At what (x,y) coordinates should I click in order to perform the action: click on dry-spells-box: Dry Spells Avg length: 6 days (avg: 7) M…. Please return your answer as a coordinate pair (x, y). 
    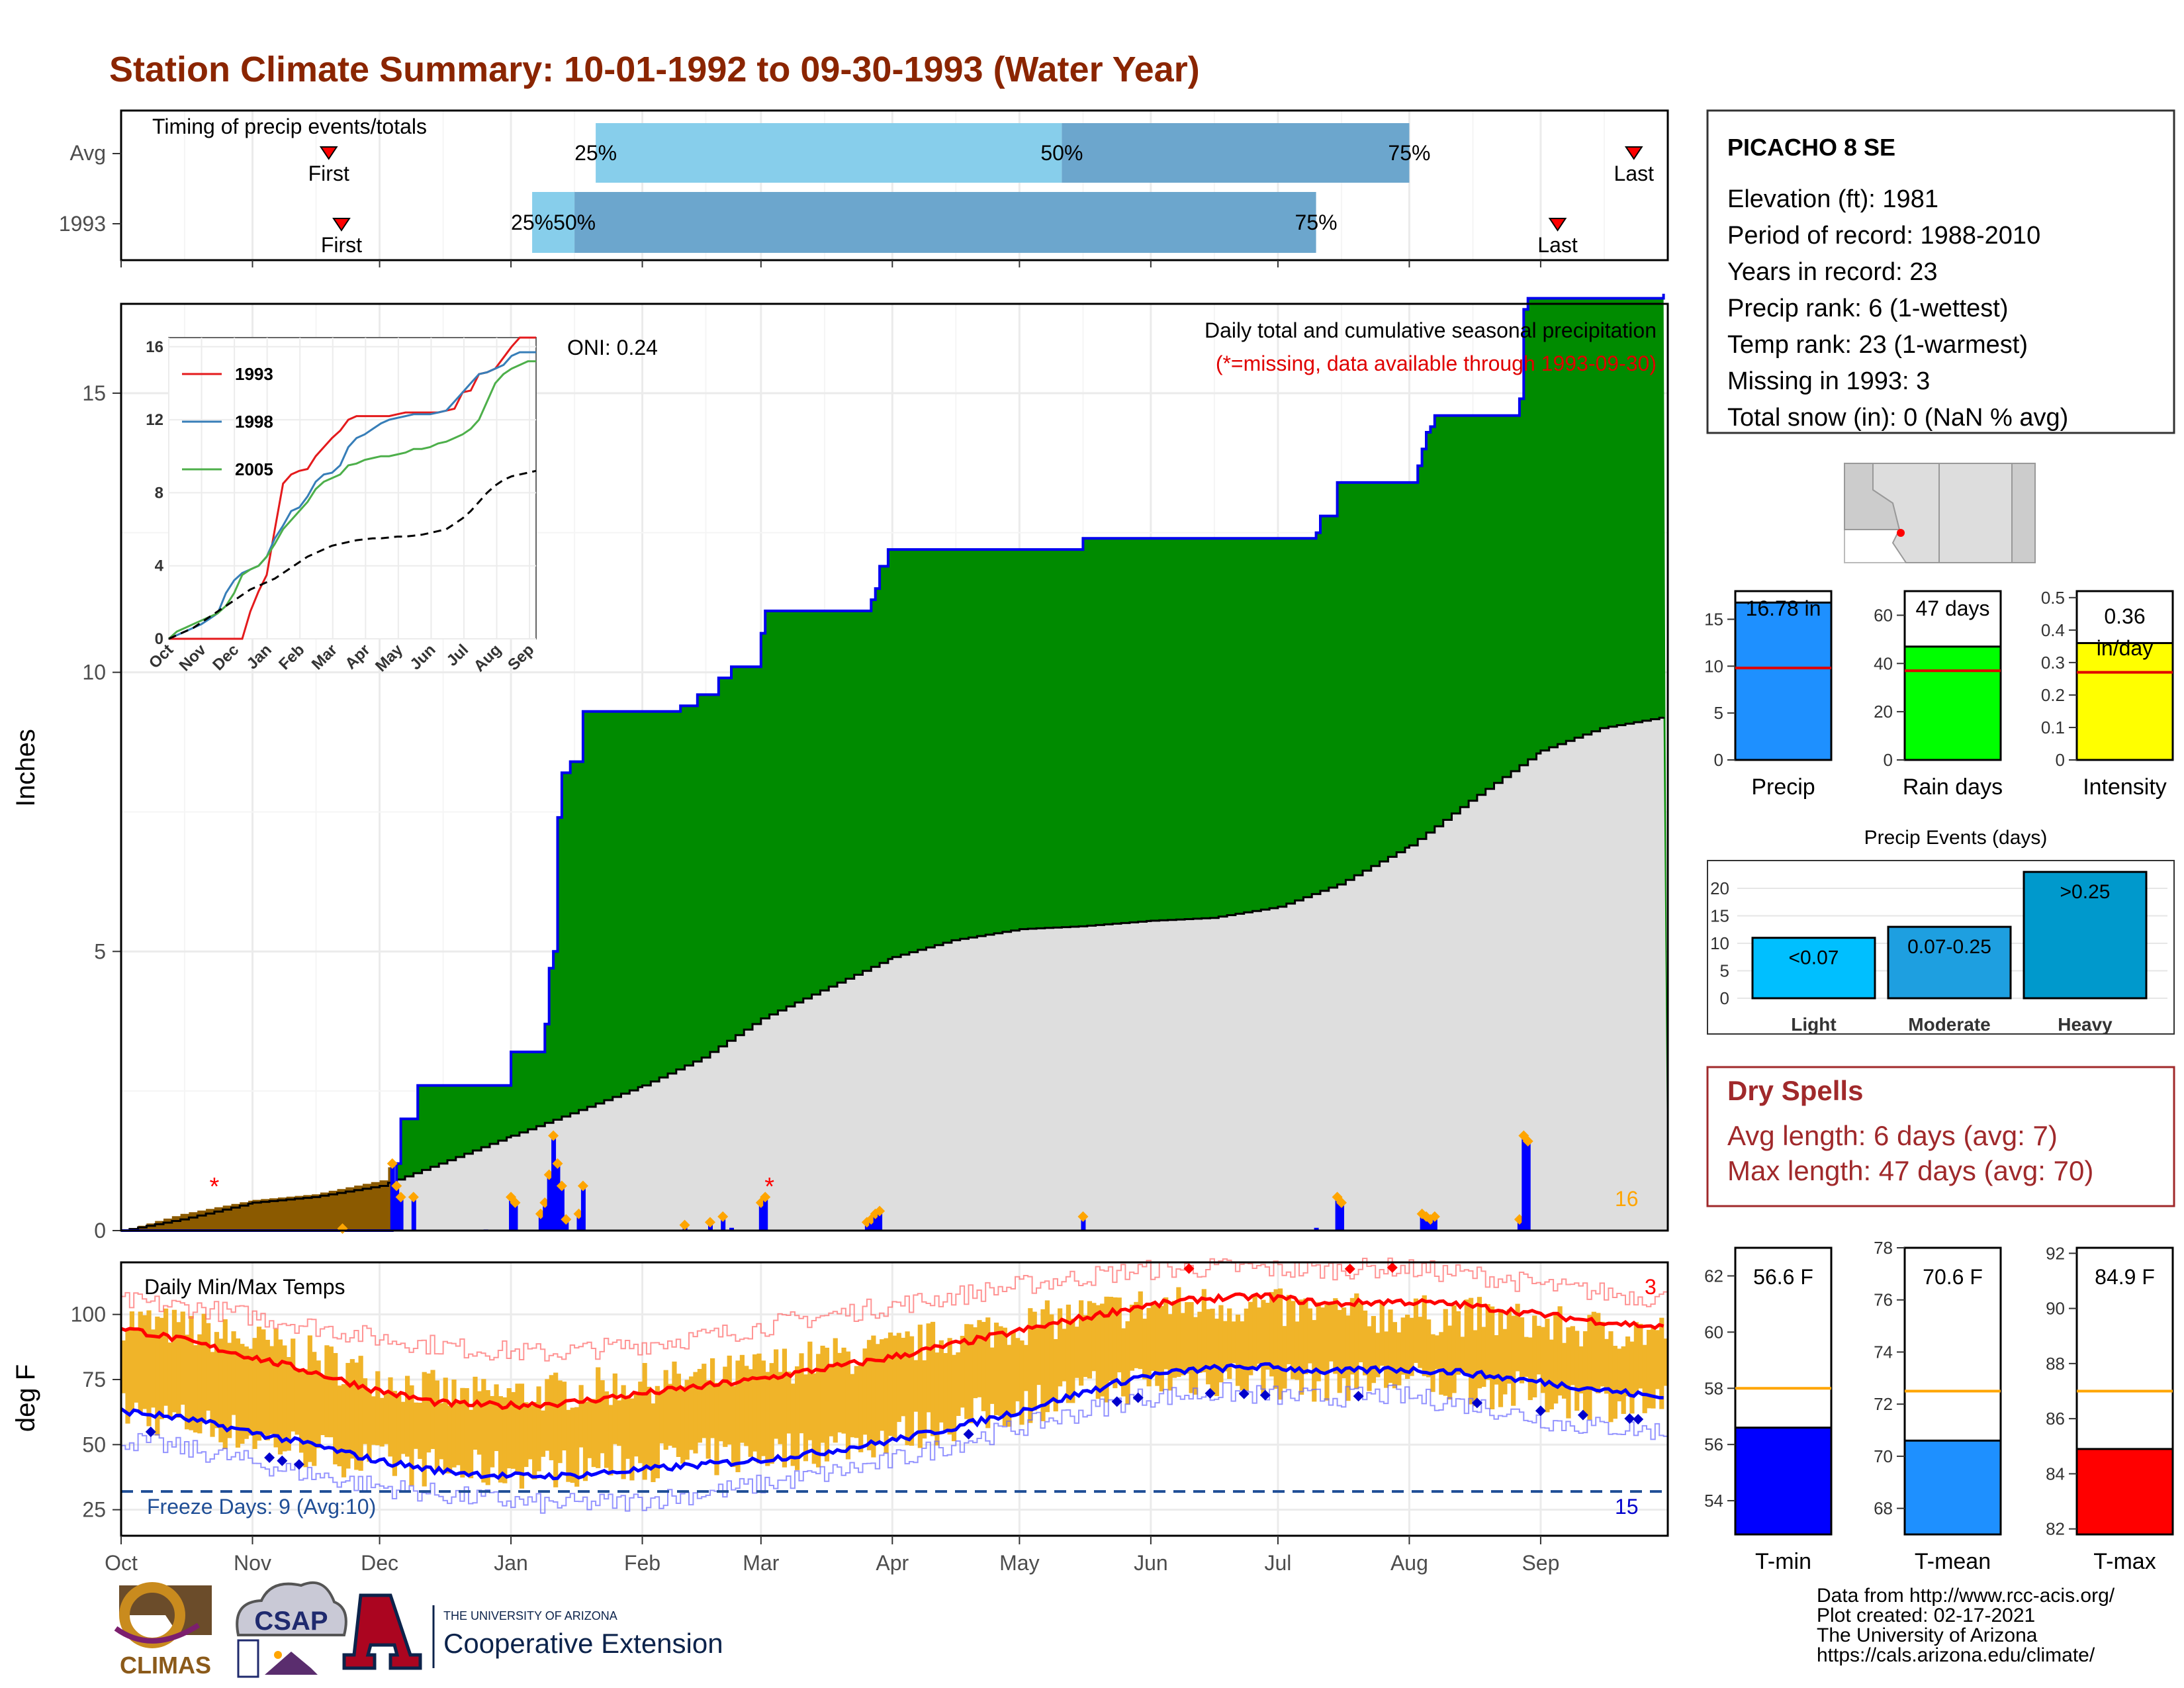
    Looking at the image, I should click on (1940, 1136).